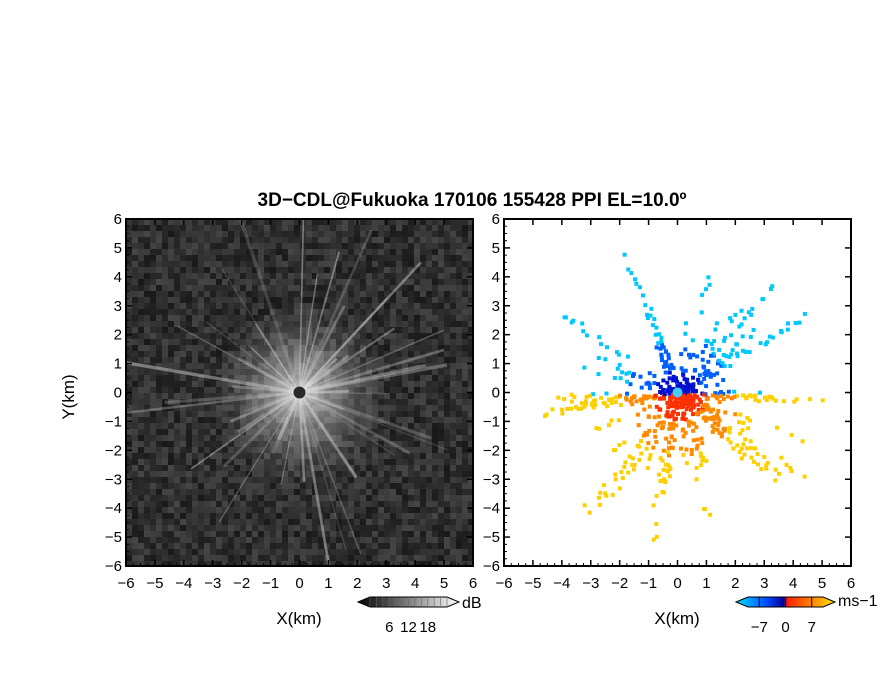 The height and width of the screenshot is (680, 880). I want to click on velocity-x-tick-label: 1, so click(706, 583).